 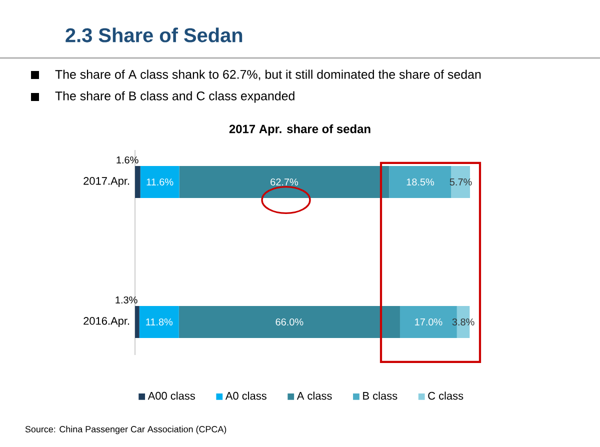 I want to click on data-label: 11.6%, so click(x=160, y=182).